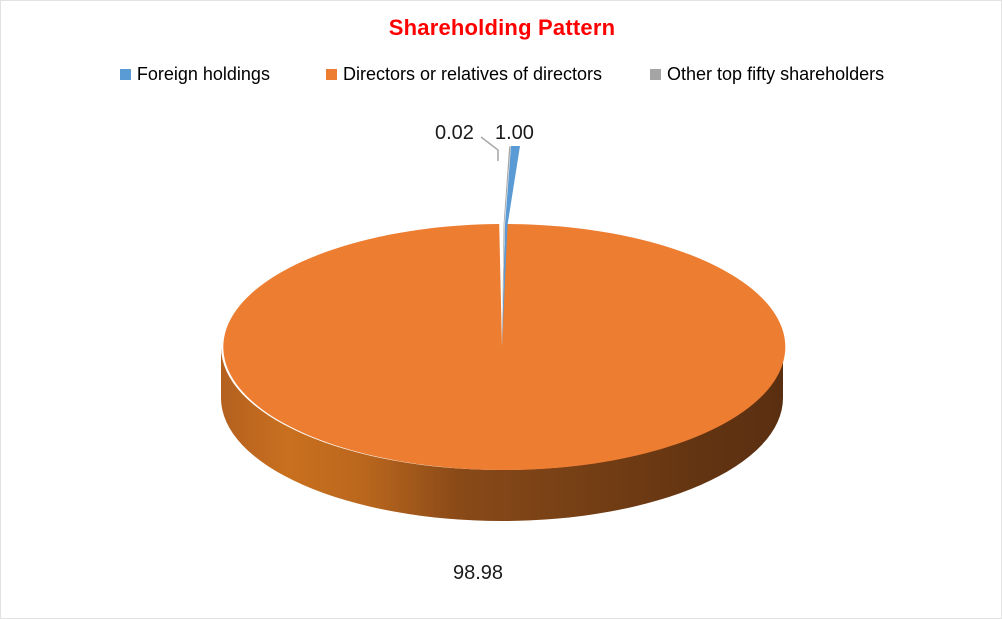 The height and width of the screenshot is (619, 1002). Describe the element at coordinates (506, 246) in the screenshot. I see `pie-slice-other-top-fifty` at that location.